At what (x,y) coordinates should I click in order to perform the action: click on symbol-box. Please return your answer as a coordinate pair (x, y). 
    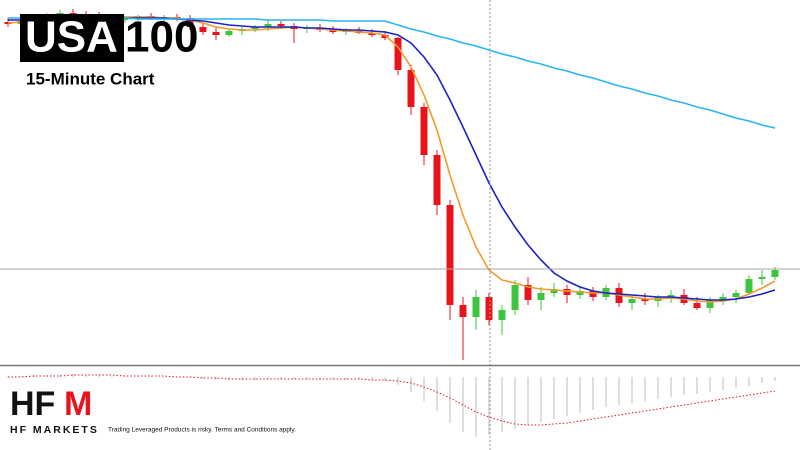
    Looking at the image, I should click on (72, 38).